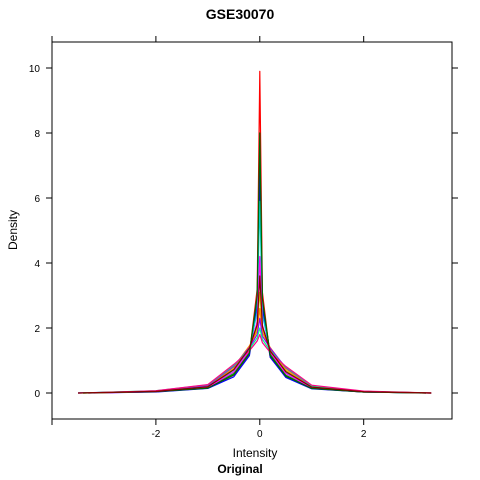 This screenshot has height=480, width=480. Describe the element at coordinates (37, 134) in the screenshot. I see `y-tick-label: 8` at that location.